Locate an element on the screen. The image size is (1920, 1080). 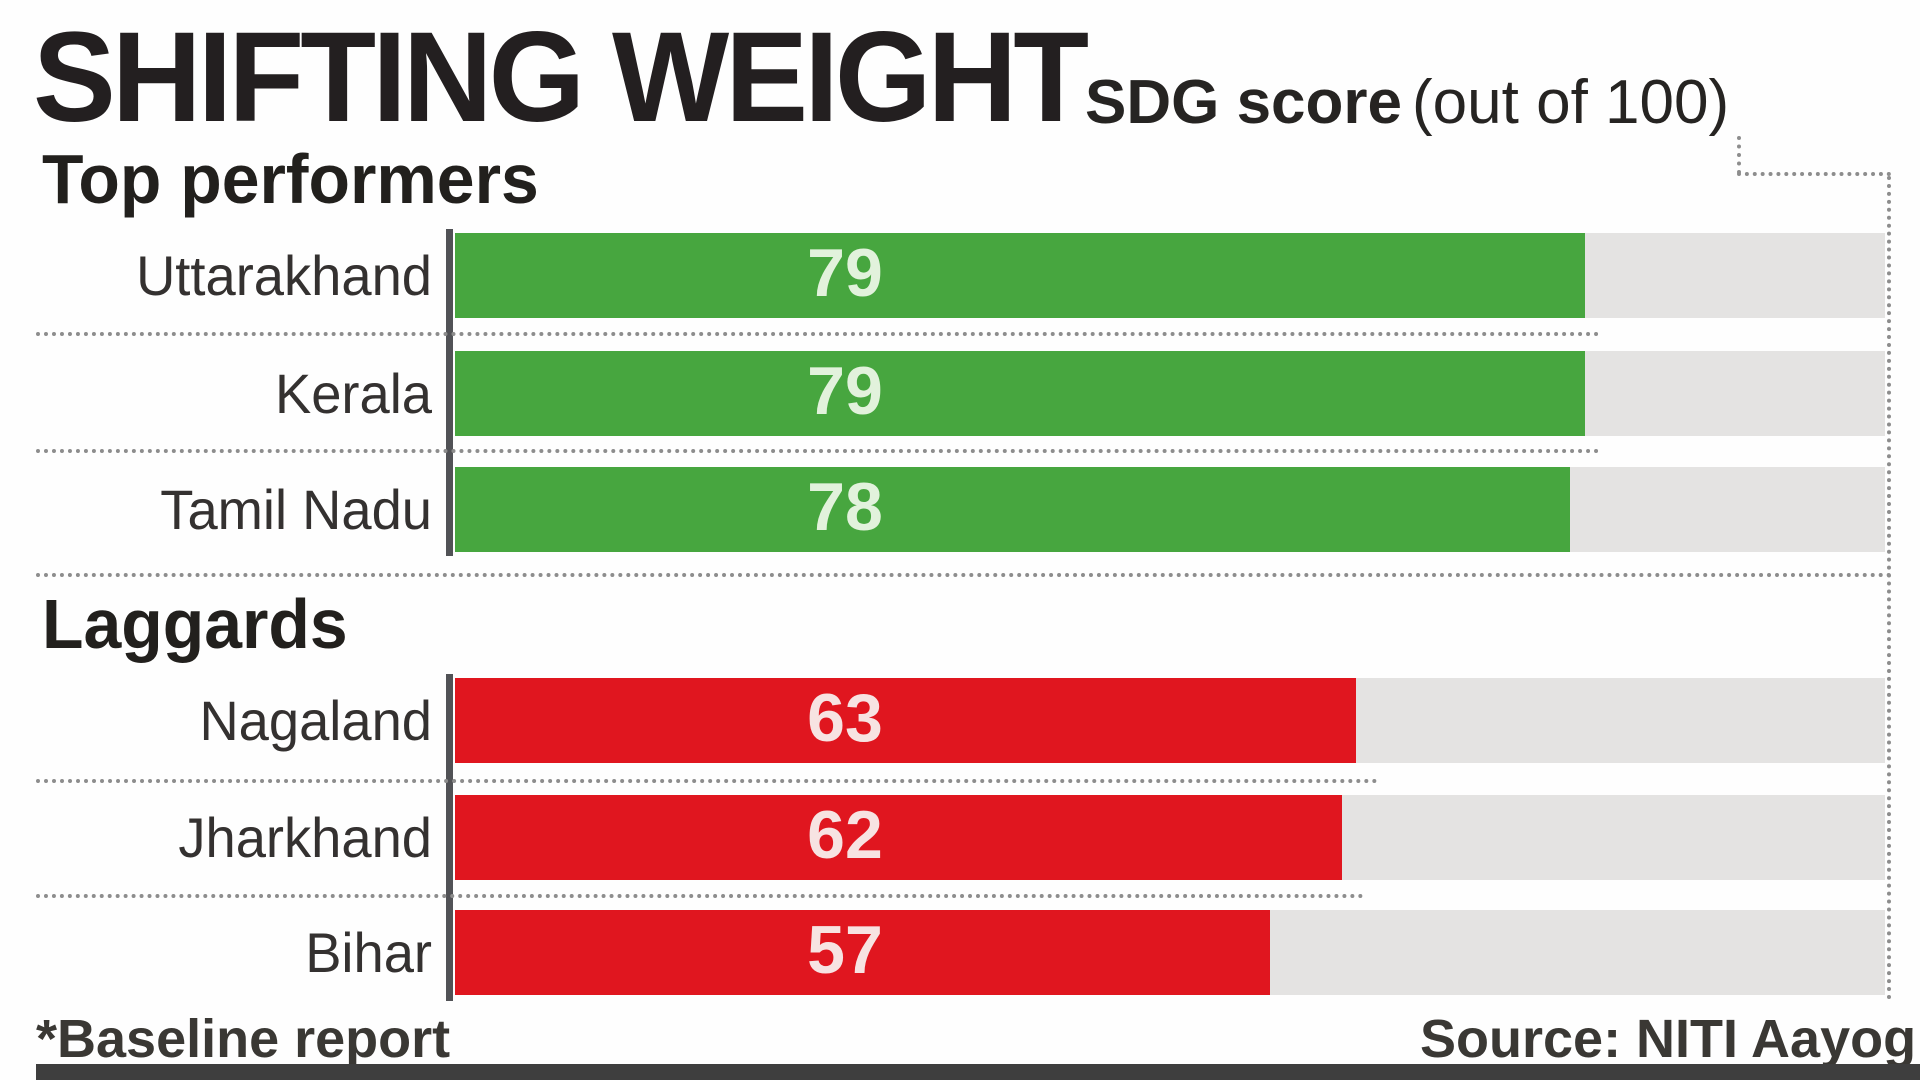
bar-row: Uttarakhand 79 is located at coordinates (960, 275).